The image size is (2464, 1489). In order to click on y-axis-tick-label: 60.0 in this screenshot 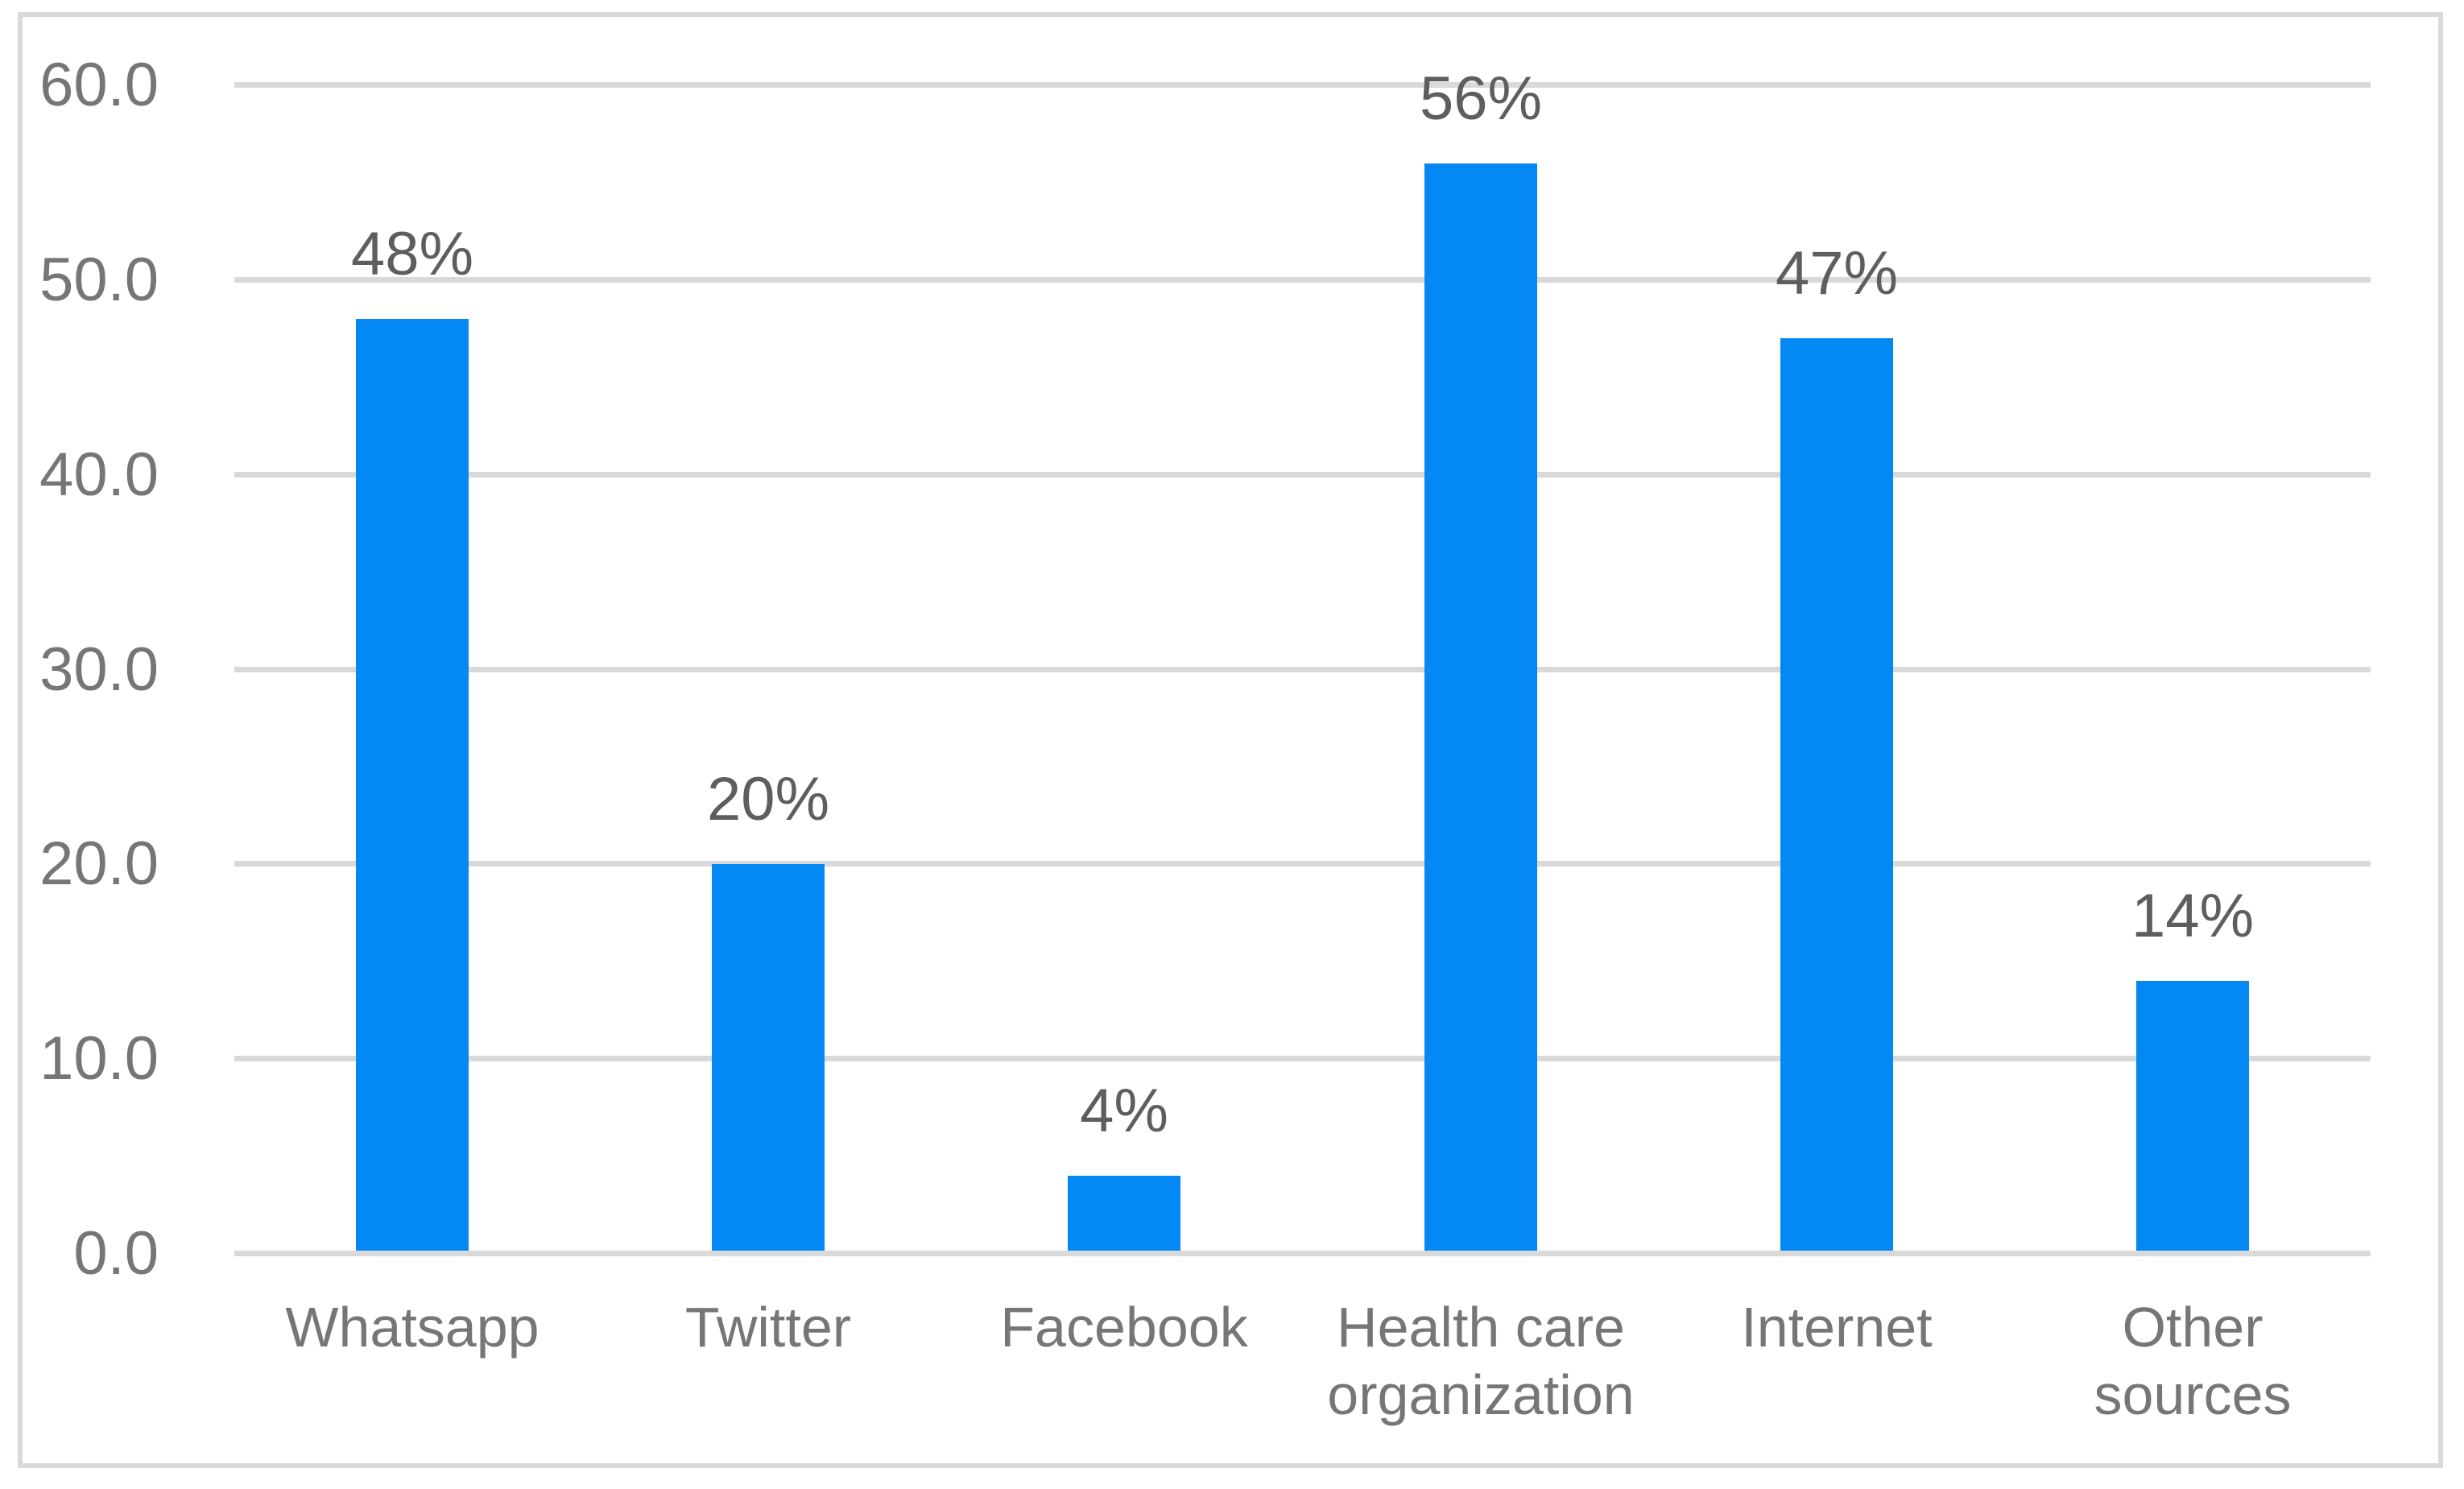, I will do `click(99, 85)`.